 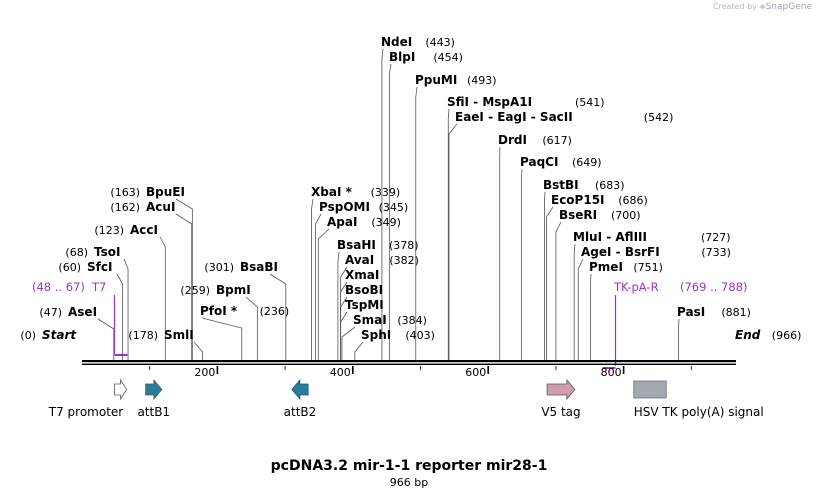 What do you see at coordinates (370, 320) in the screenshot?
I see `site-name-smai: SmaI` at bounding box center [370, 320].